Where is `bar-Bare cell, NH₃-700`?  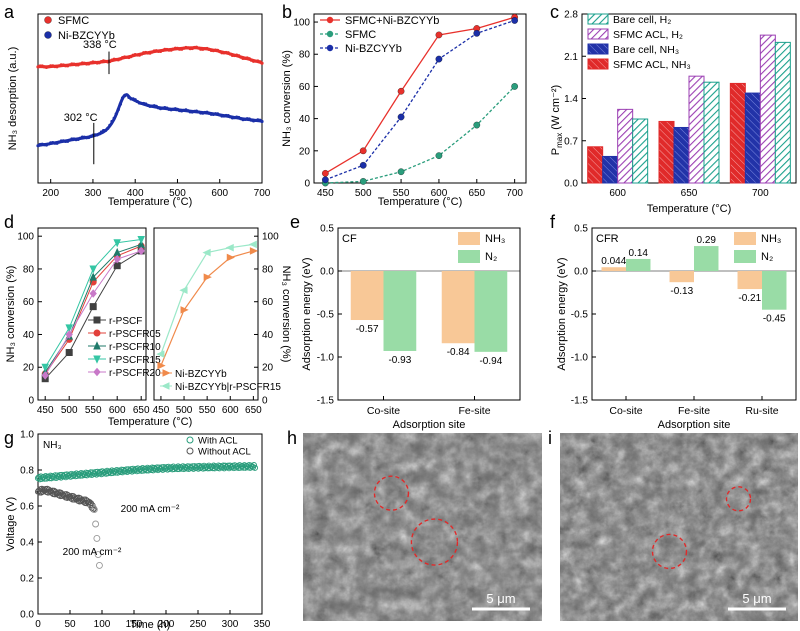 bar-Bare cell, NH₃-700 is located at coordinates (737, 133).